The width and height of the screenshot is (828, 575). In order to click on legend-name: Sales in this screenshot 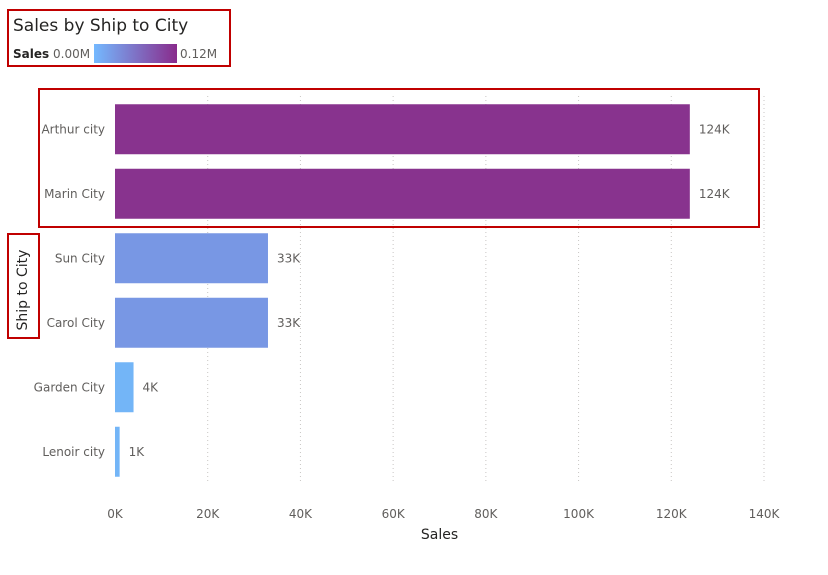, I will do `click(31, 54)`.